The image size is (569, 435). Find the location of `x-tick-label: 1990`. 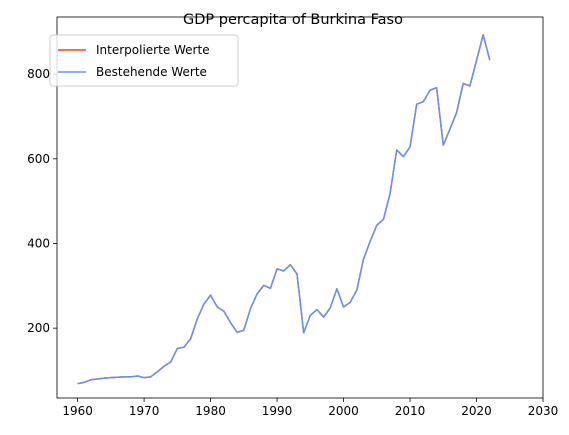

x-tick-label: 1990 is located at coordinates (277, 411).